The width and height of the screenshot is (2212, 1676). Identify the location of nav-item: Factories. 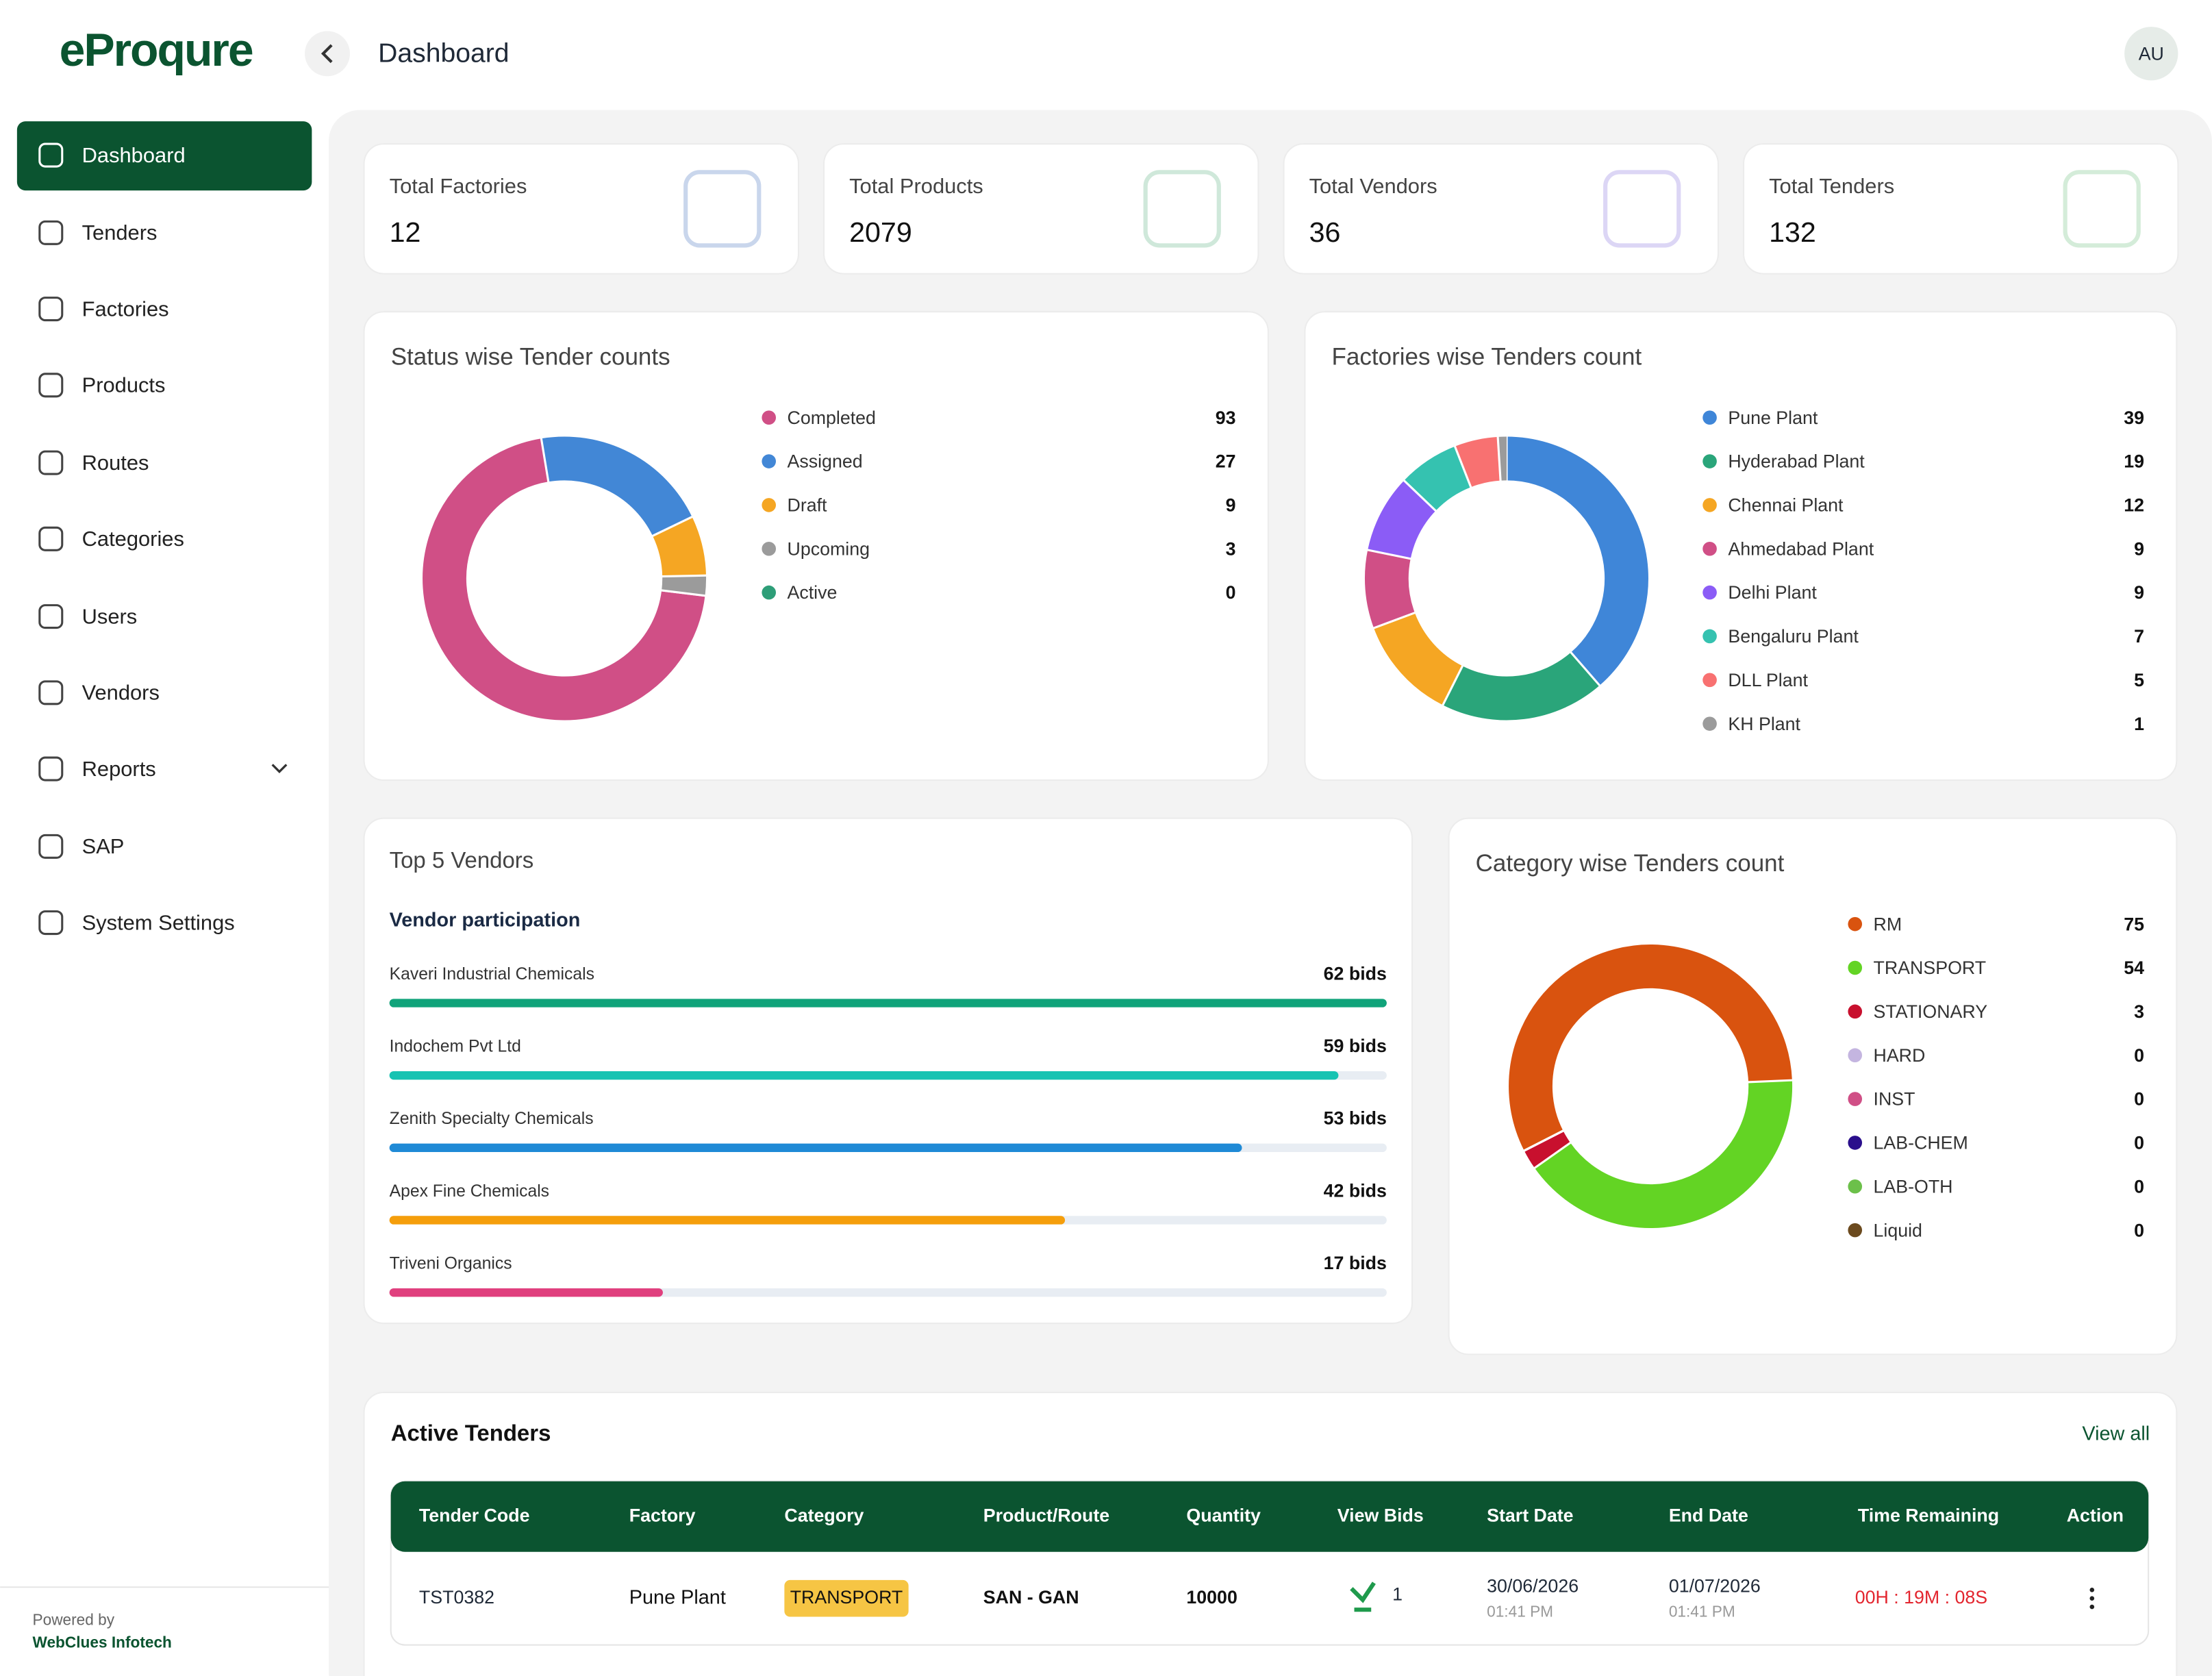
(125, 309).